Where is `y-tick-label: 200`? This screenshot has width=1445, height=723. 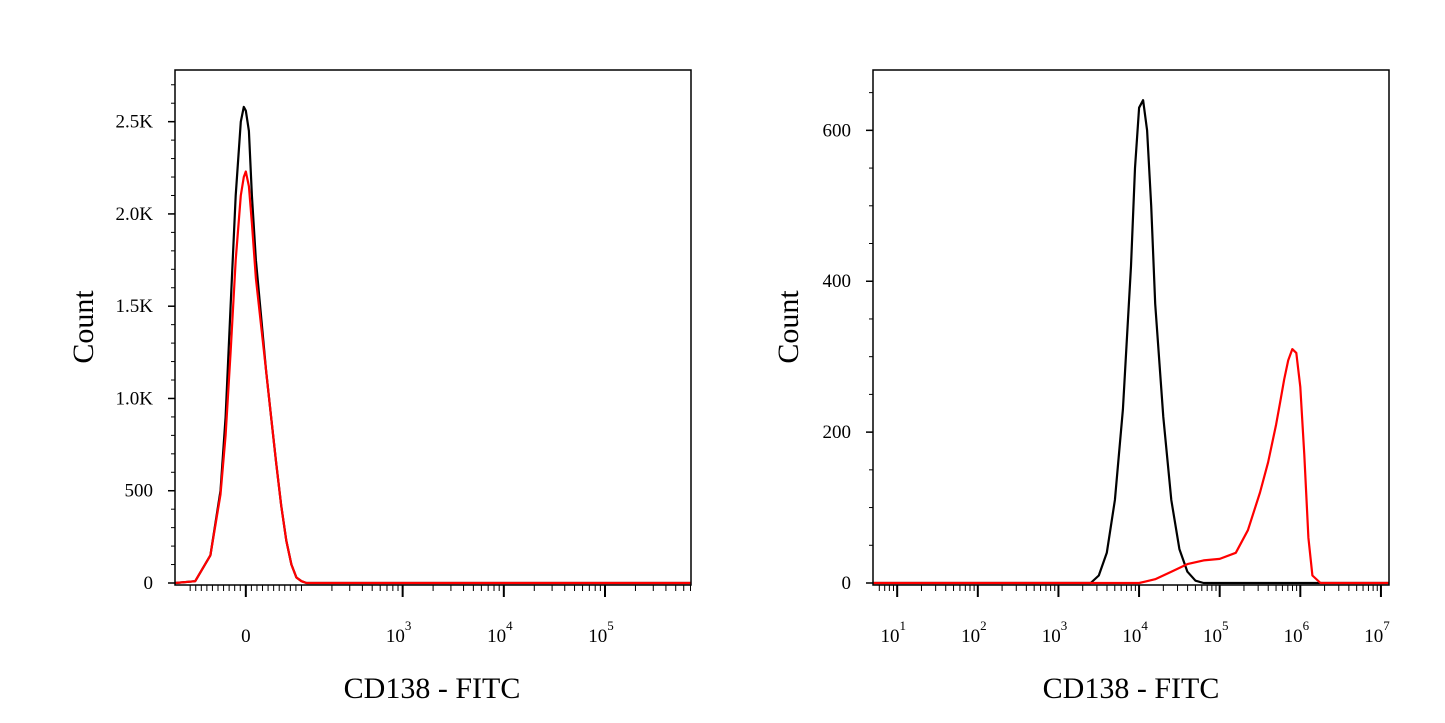
y-tick-label: 200 is located at coordinates (837, 432).